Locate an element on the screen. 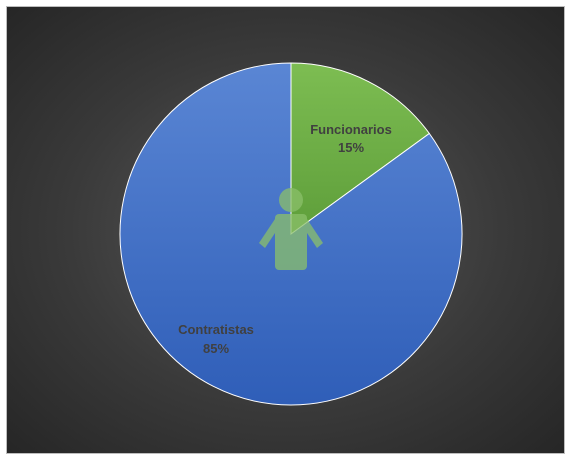 The image size is (570, 457). pie-slice-funcionarios is located at coordinates (360, 148).